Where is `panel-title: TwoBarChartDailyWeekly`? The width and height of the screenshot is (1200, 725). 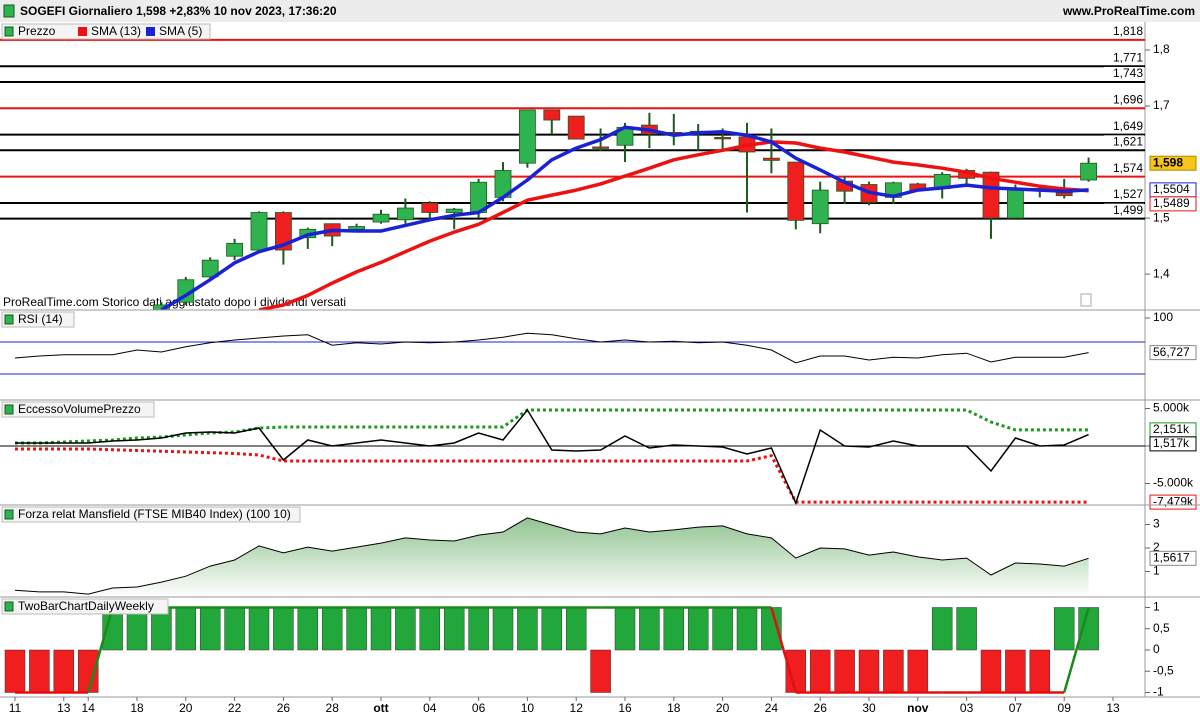
panel-title: TwoBarChartDailyWeekly is located at coordinates (86, 606).